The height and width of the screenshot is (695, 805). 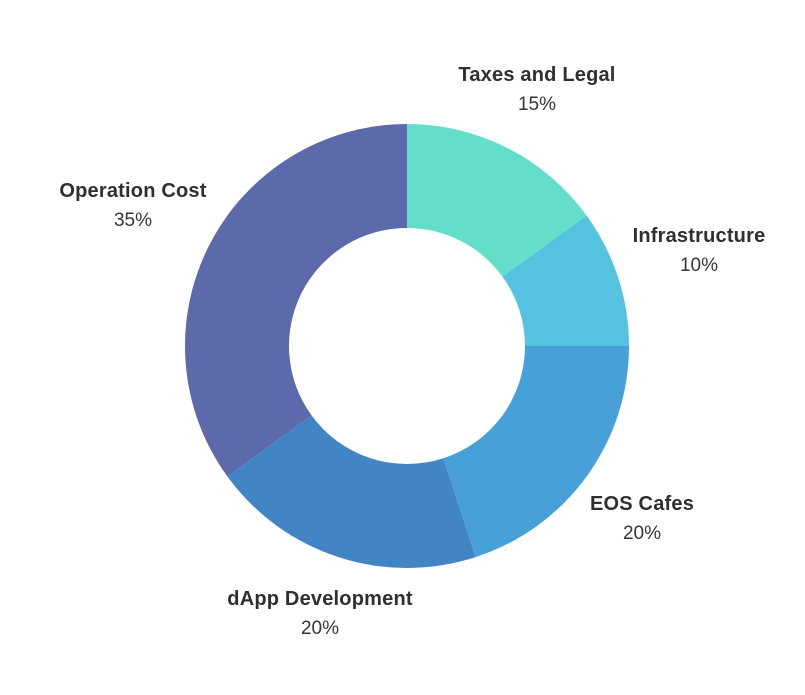 I want to click on slice-percent: 35%, so click(x=133, y=220).